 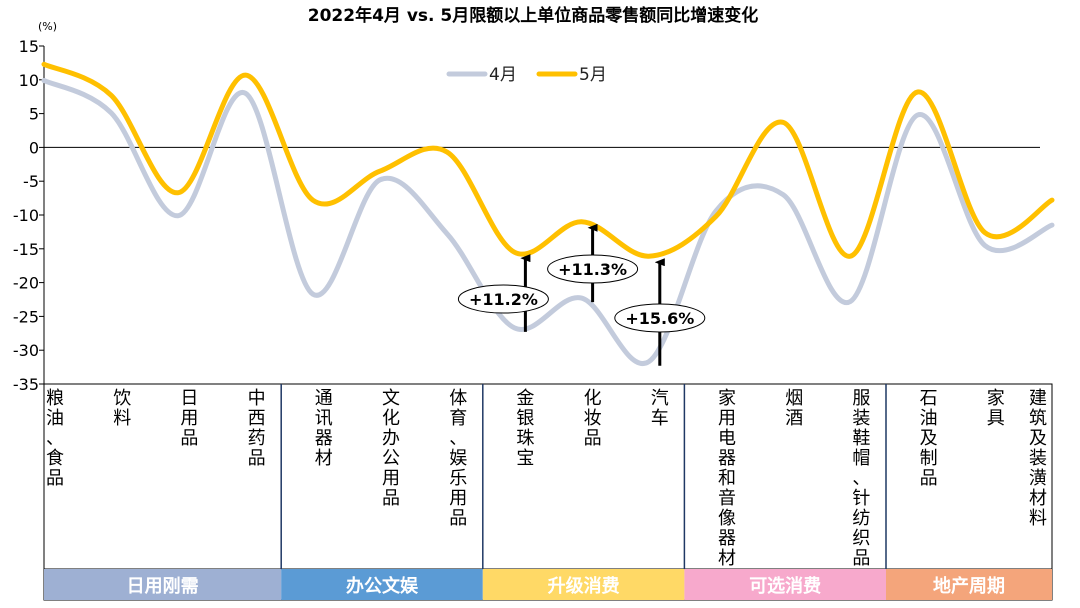 What do you see at coordinates (861, 478) in the screenshot?
I see `category-label: 服装鞋帽、针纺织品` at bounding box center [861, 478].